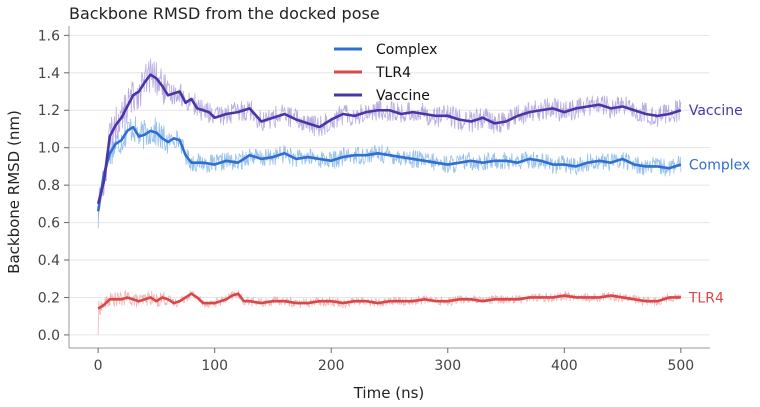  I want to click on end-label-tlr4: TLR4, so click(706, 298).